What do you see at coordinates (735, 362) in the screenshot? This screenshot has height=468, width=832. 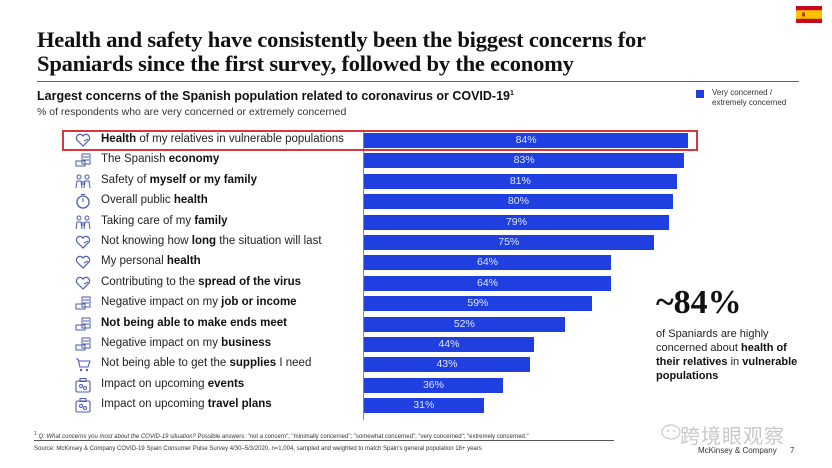 I see `callout-text-mid: in` at bounding box center [735, 362].